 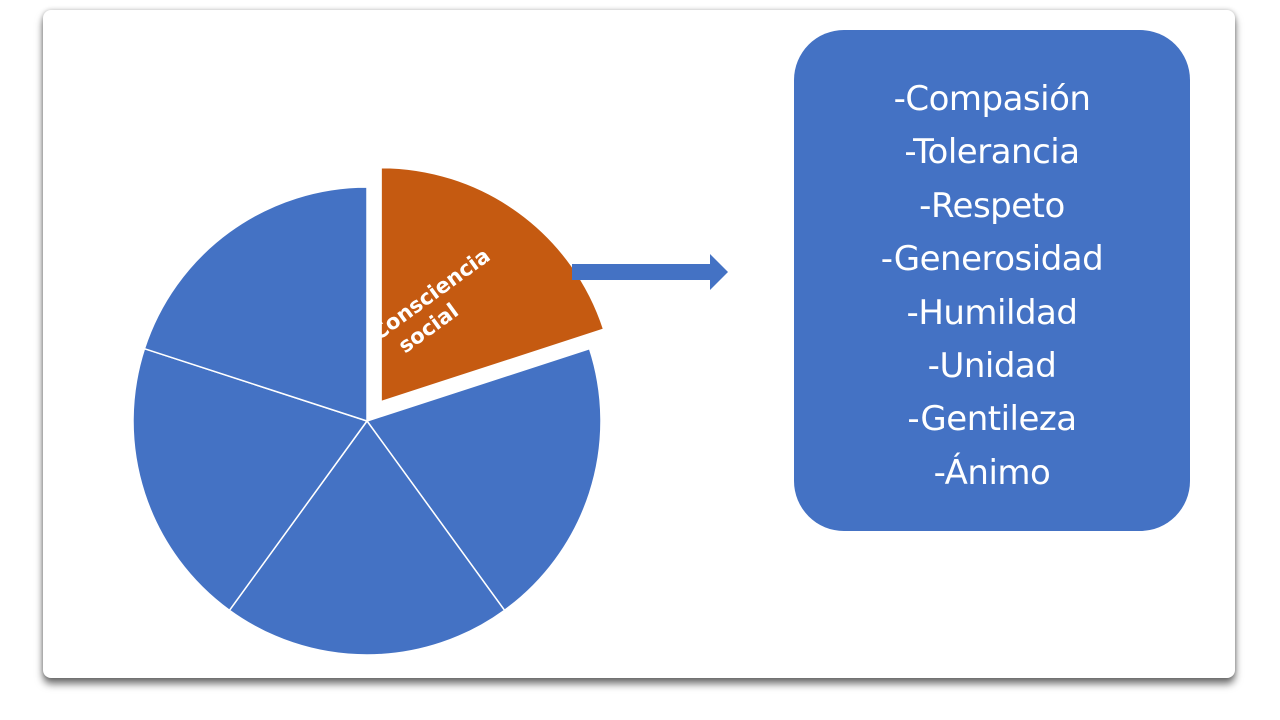 I want to click on quality-item: -Humildad, so click(x=992, y=312).